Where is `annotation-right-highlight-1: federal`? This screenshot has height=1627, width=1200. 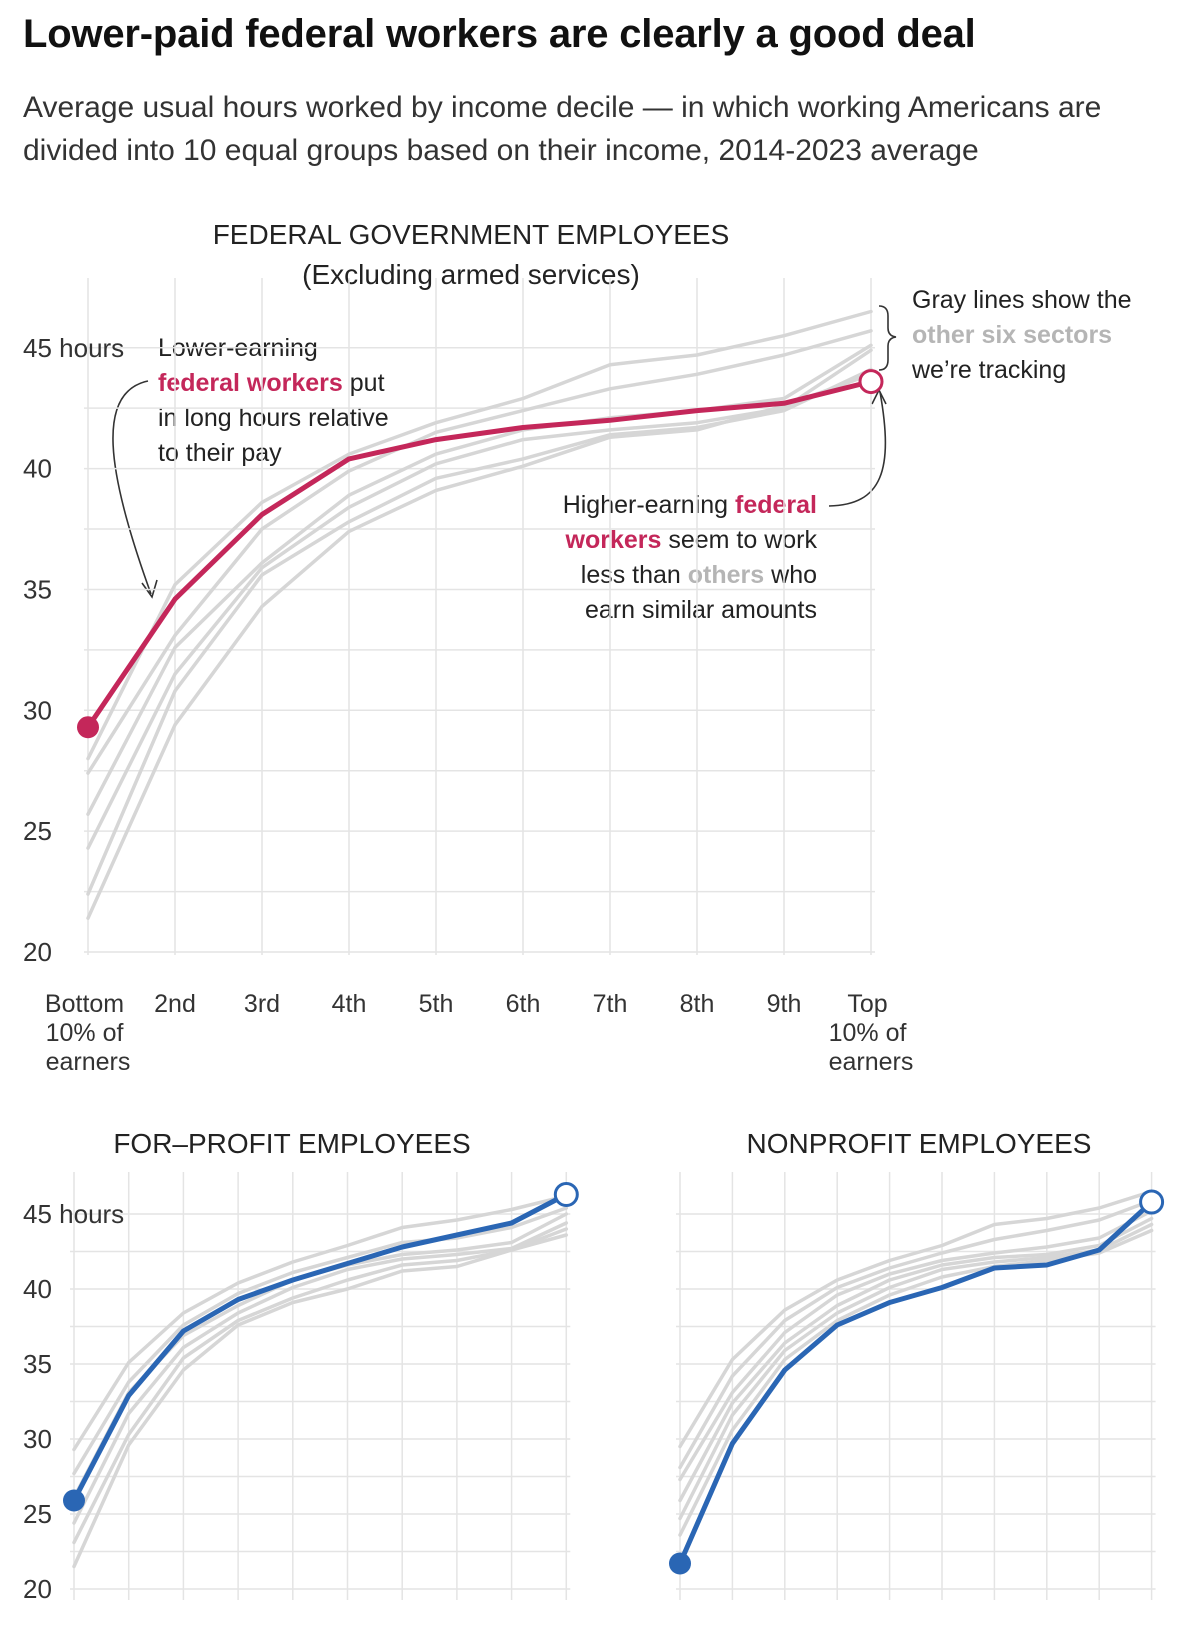 annotation-right-highlight-1: federal is located at coordinates (776, 505).